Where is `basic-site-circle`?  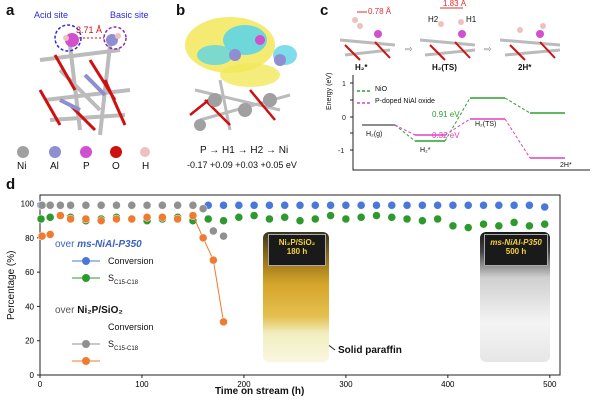
basic-site-circle is located at coordinates (115, 38).